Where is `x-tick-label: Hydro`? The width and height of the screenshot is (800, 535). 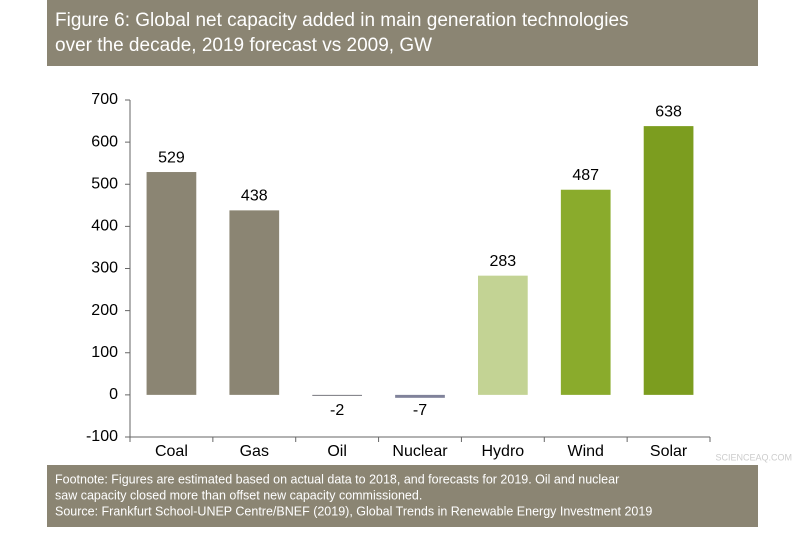 x-tick-label: Hydro is located at coordinates (503, 451).